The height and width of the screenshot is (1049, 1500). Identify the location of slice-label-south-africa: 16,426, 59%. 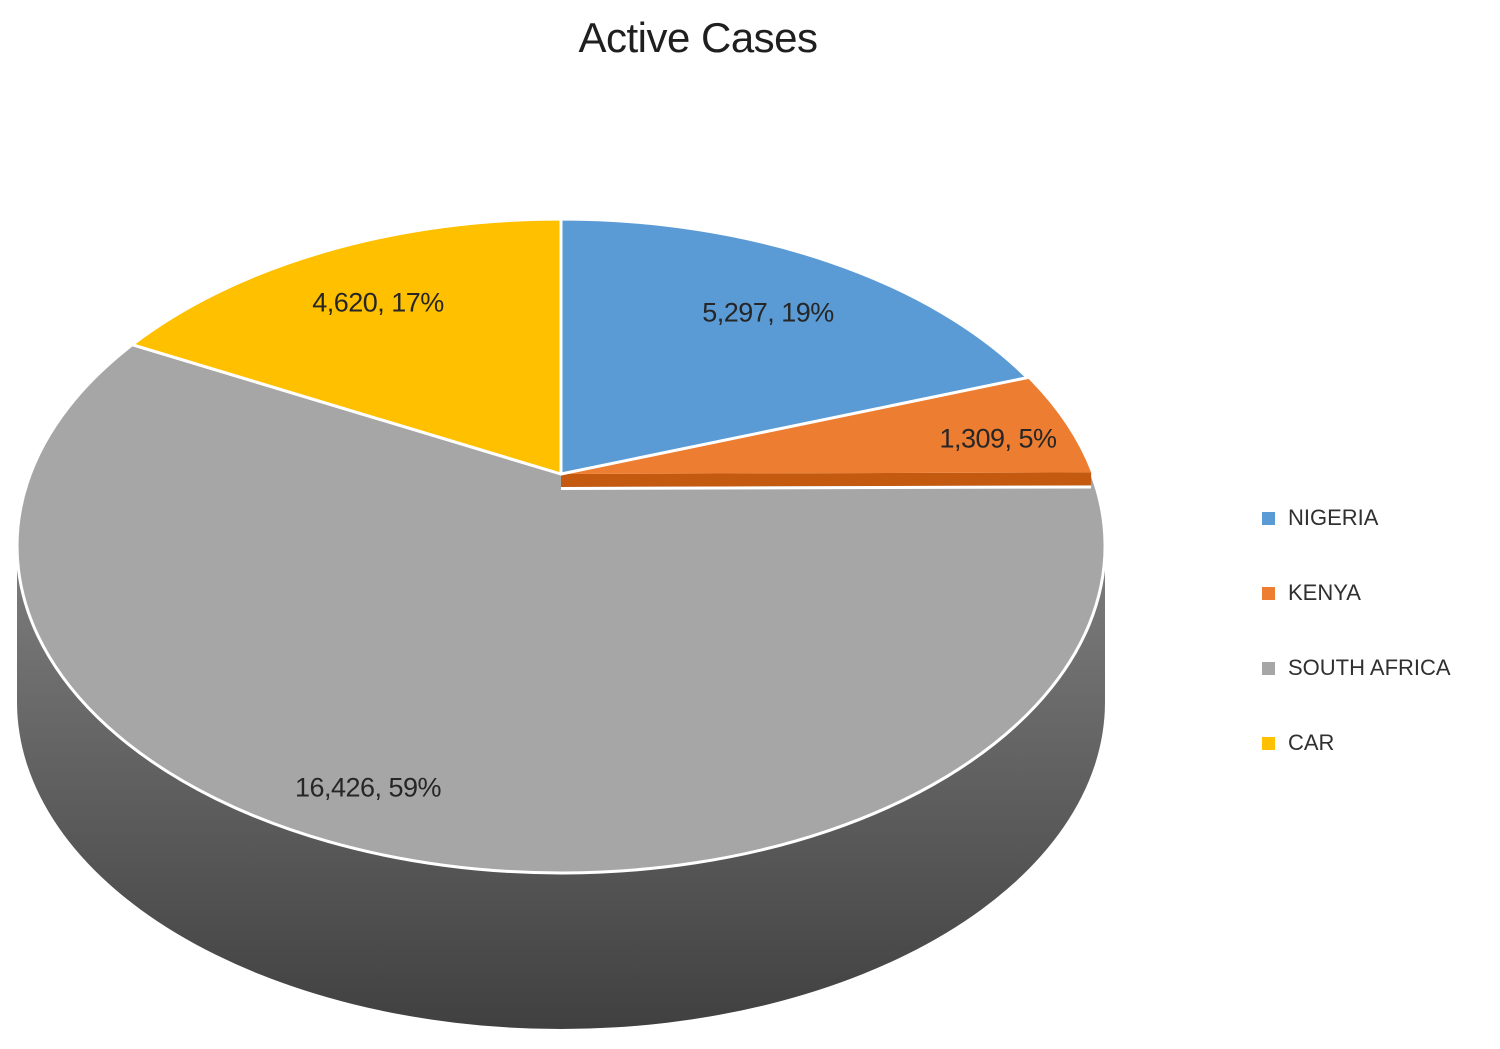
(368, 787).